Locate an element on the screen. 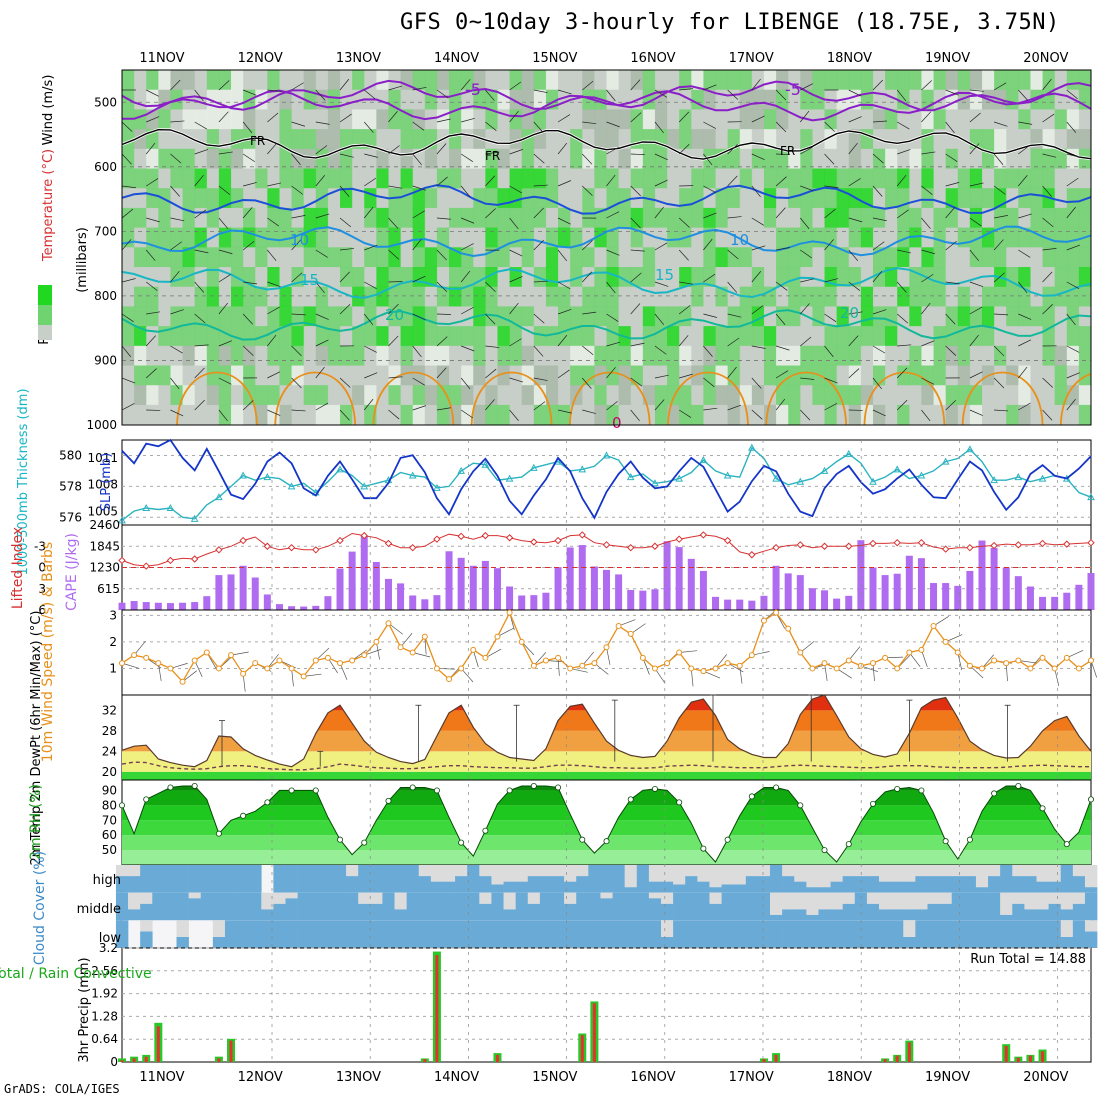  thickness-point is located at coordinates (170, 507).